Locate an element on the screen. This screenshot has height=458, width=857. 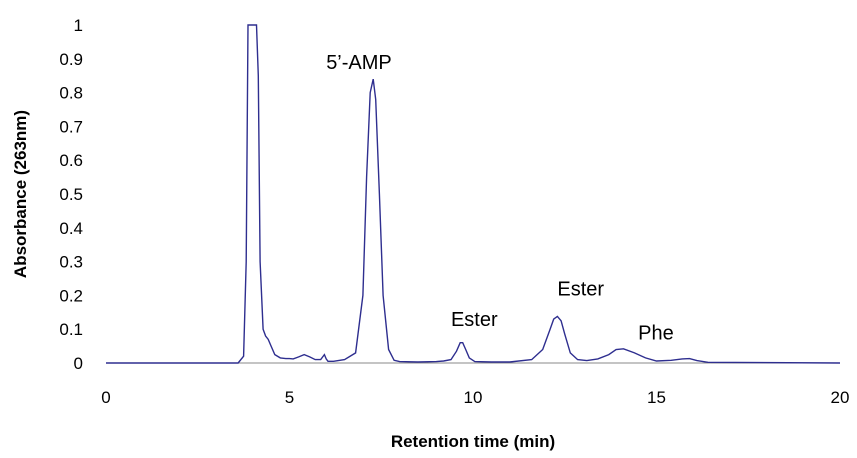
x-tick-label: 15 is located at coordinates (656, 397).